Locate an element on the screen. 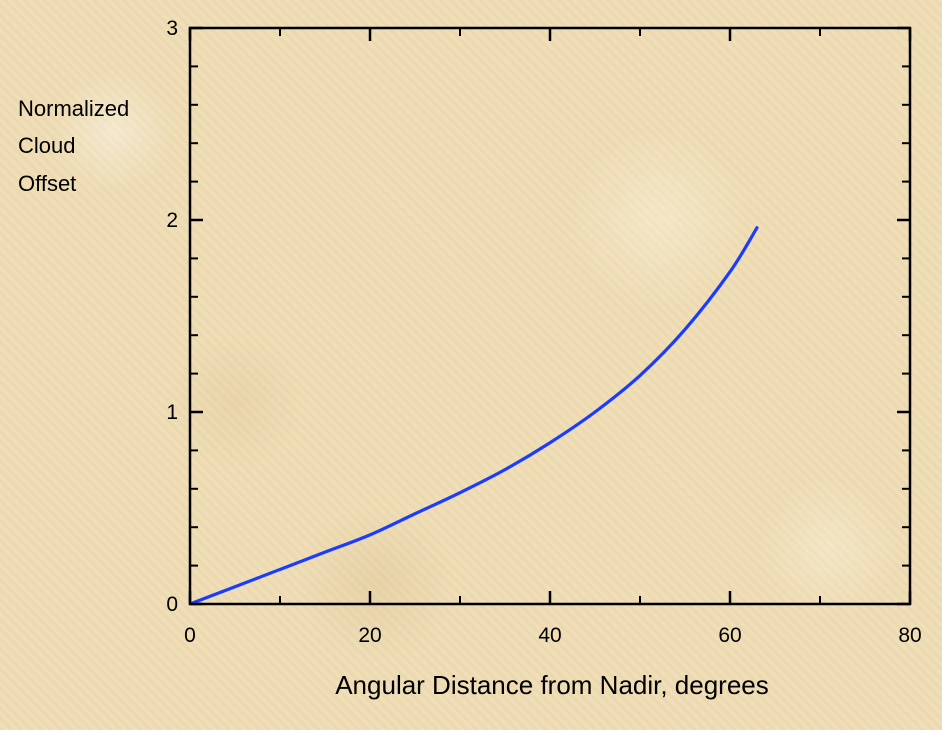 The height and width of the screenshot is (730, 942). x-tick-label: 20 is located at coordinates (369, 635).